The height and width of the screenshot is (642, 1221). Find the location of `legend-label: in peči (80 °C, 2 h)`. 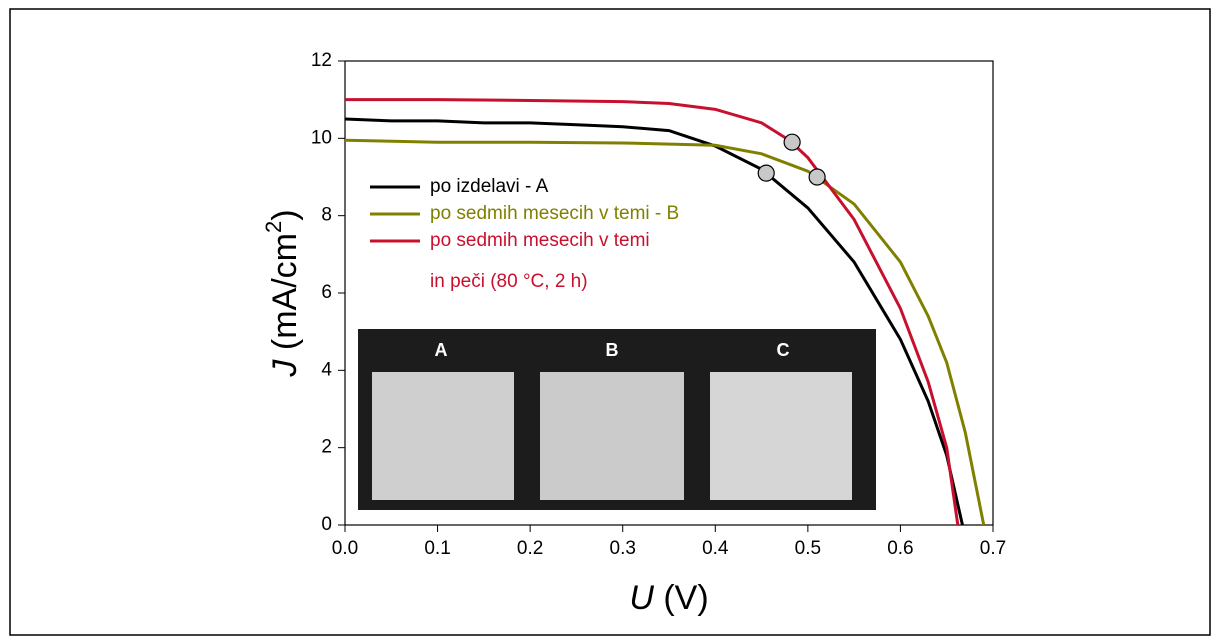

legend-label: in peči (80 °C, 2 h) is located at coordinates (509, 281).